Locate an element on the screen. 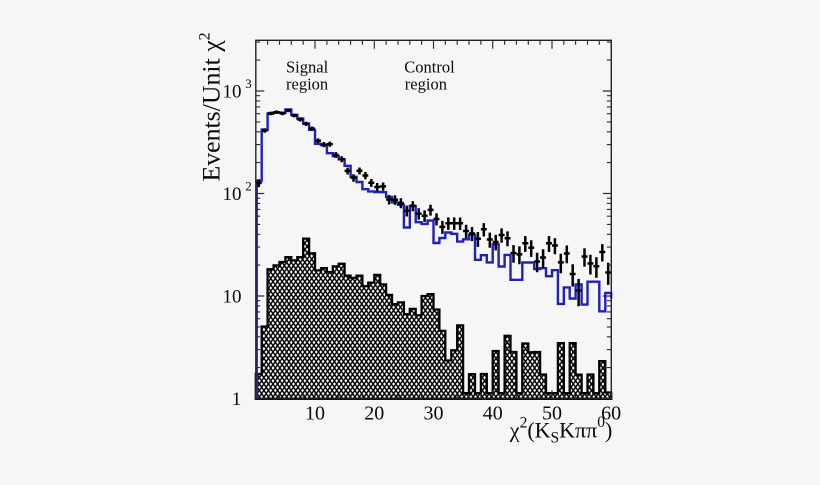 The image size is (820, 485). svg-text: 60 is located at coordinates (611, 414).